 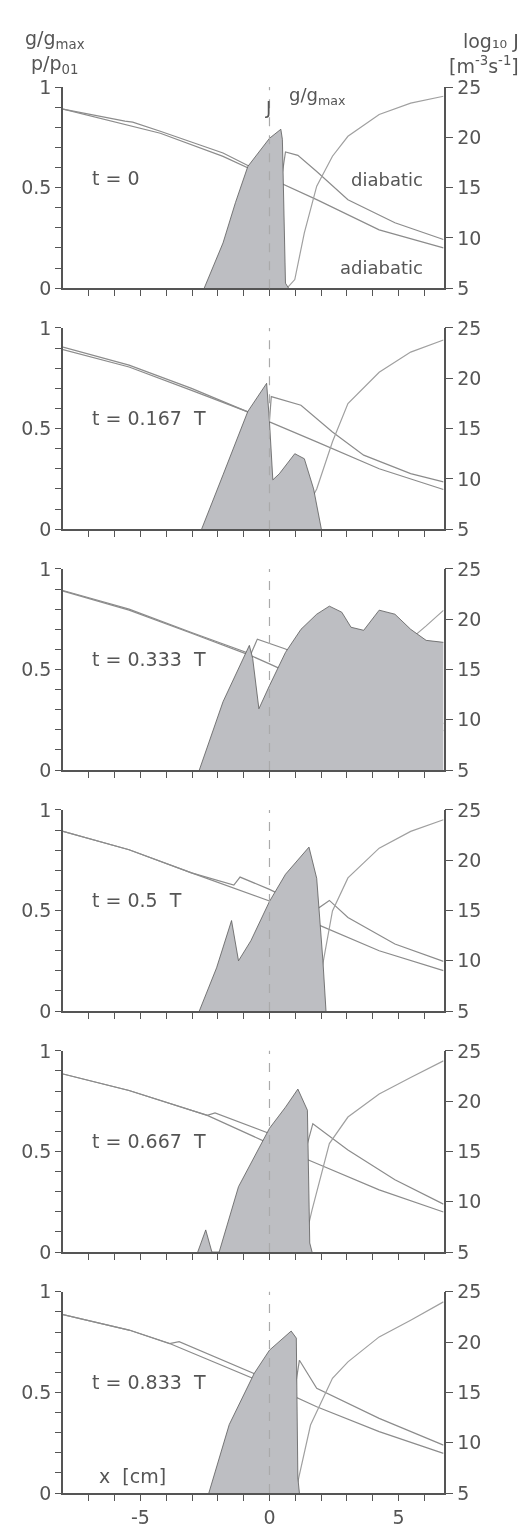 What do you see at coordinates (137, 900) in the screenshot?
I see `annotation: t = 0.5 T` at bounding box center [137, 900].